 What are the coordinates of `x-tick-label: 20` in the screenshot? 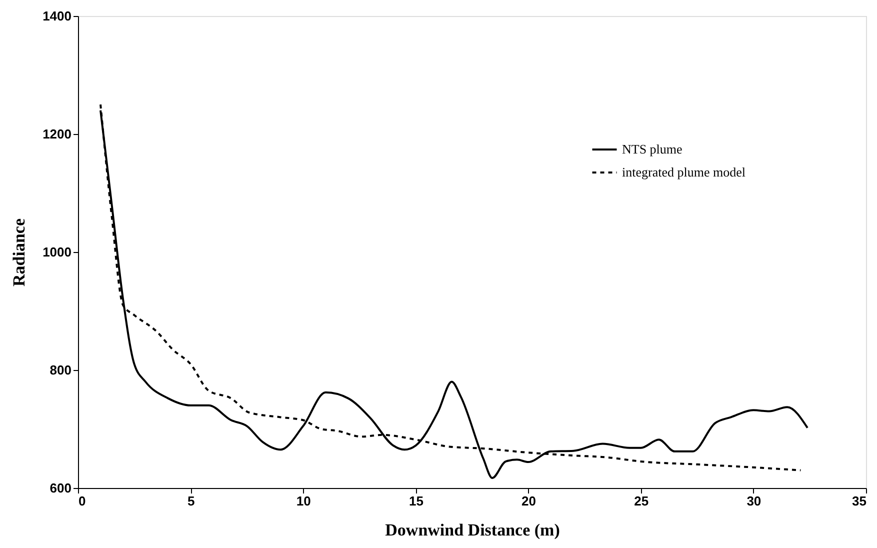 It's located at (529, 501).